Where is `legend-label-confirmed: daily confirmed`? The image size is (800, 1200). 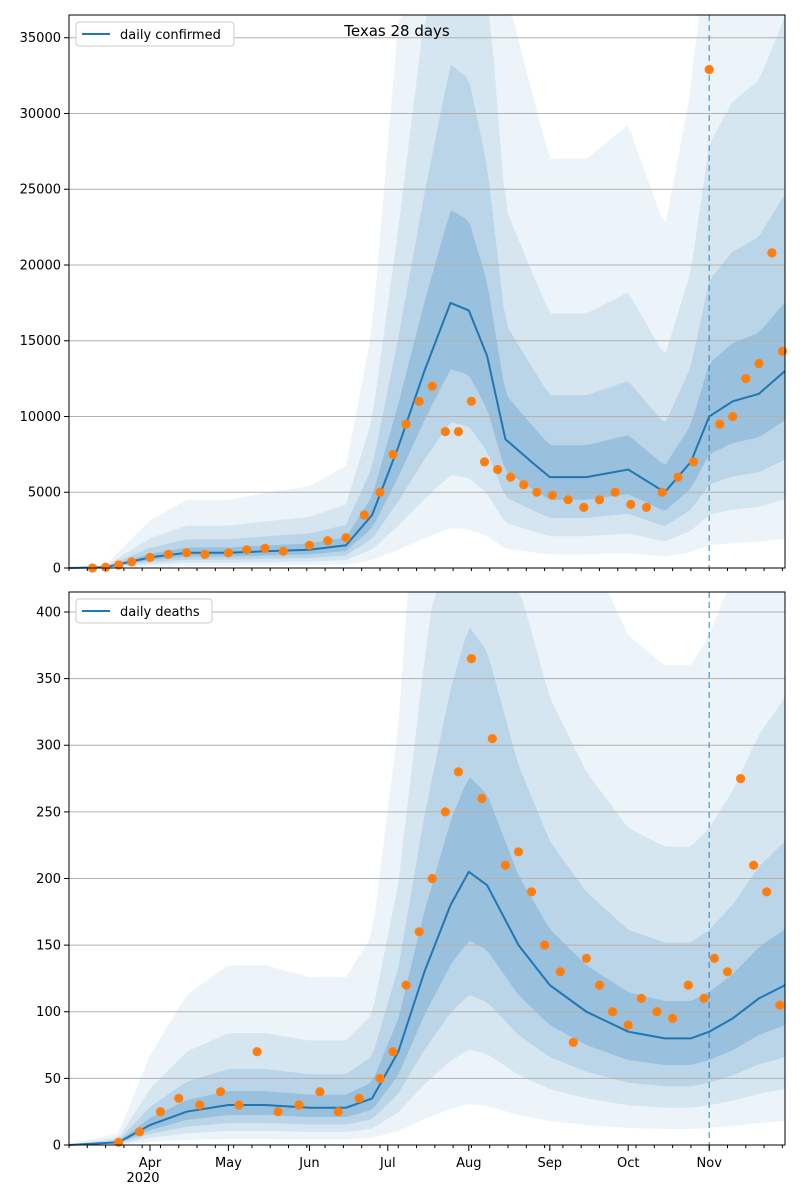 legend-label-confirmed: daily confirmed is located at coordinates (170, 35).